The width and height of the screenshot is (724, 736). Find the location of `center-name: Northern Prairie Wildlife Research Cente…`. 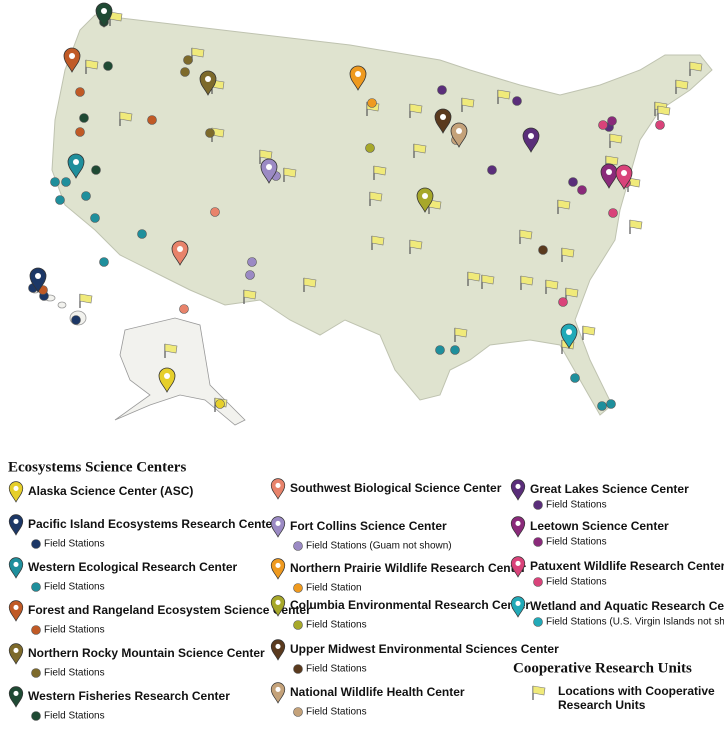

center-name: Northern Prairie Wildlife Research Cente… is located at coordinates (408, 568).